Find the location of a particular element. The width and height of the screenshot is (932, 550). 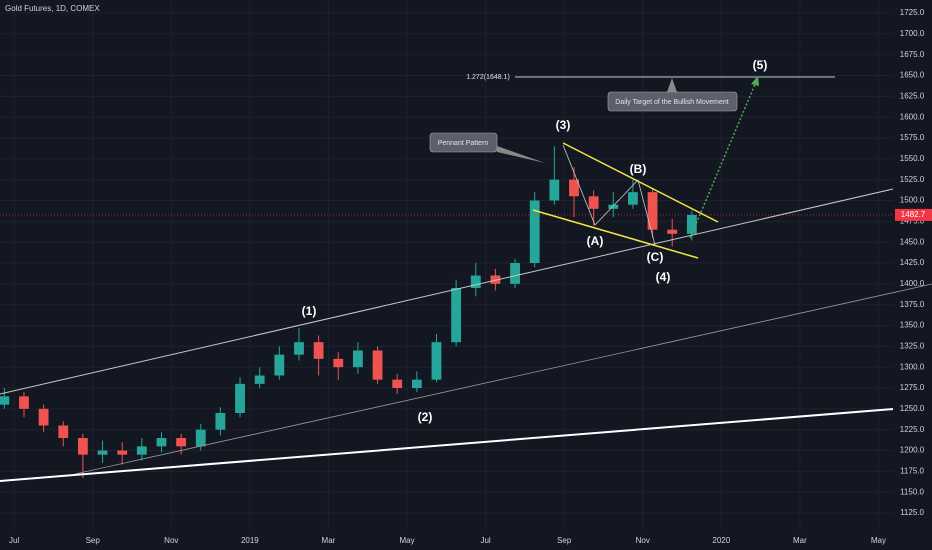

wave-label: (3) is located at coordinates (563, 125).